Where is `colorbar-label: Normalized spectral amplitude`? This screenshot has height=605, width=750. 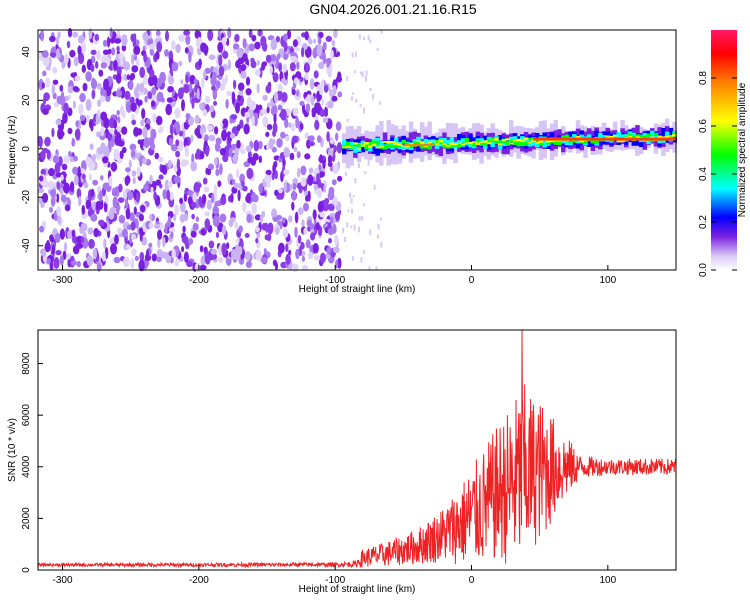 colorbar-label: Normalized spectral amplitude is located at coordinates (742, 149).